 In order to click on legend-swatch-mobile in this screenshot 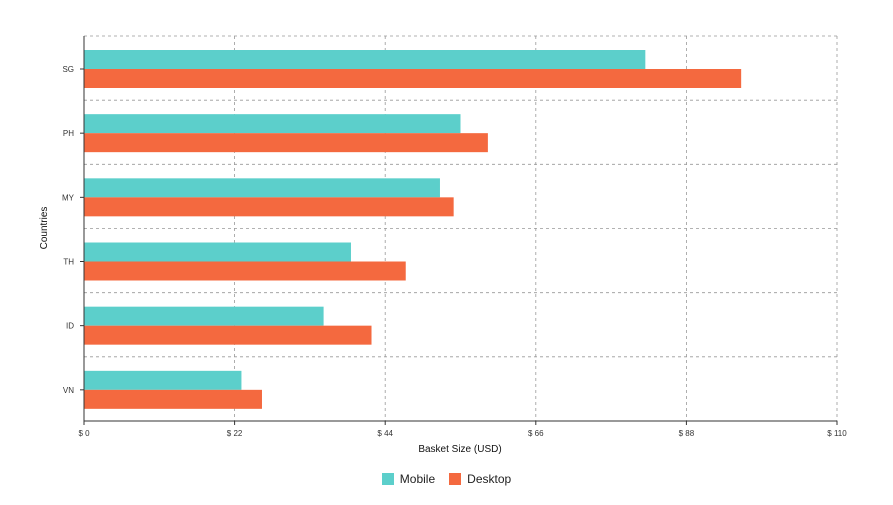, I will do `click(387, 479)`.